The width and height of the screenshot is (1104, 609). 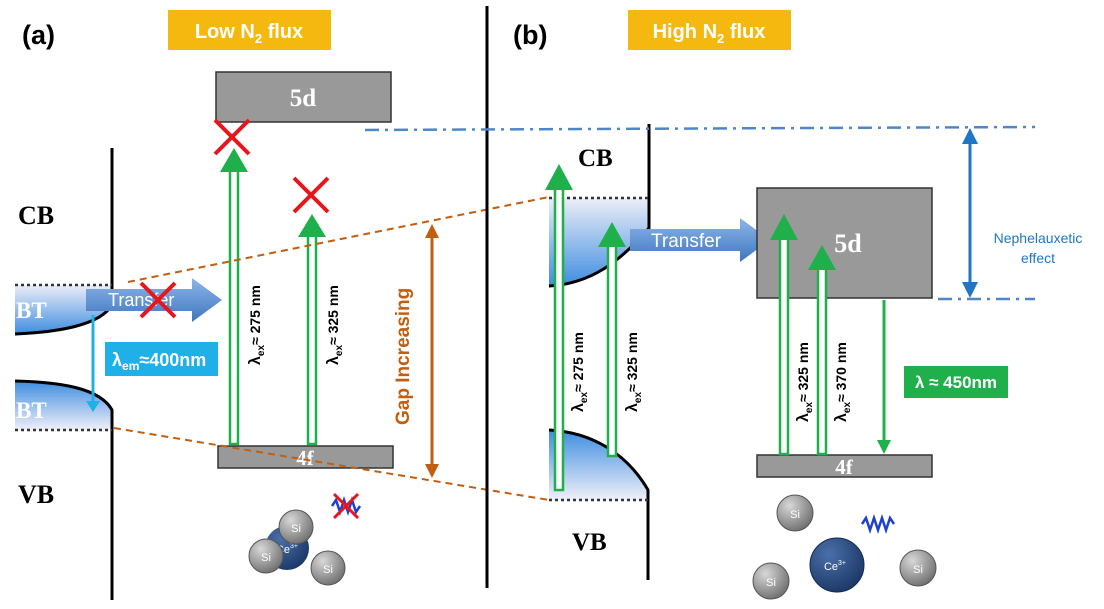 What do you see at coordinates (63, 405) in the screenshot?
I see `panel-a-lower-band` at bounding box center [63, 405].